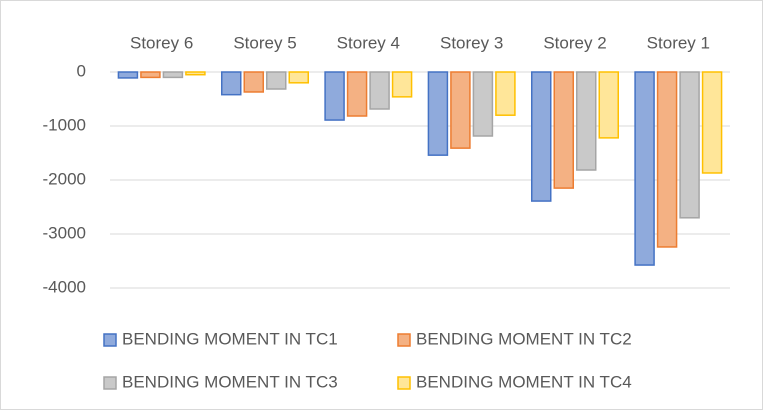  I want to click on x-tick-label: Storey 3, so click(471, 42).